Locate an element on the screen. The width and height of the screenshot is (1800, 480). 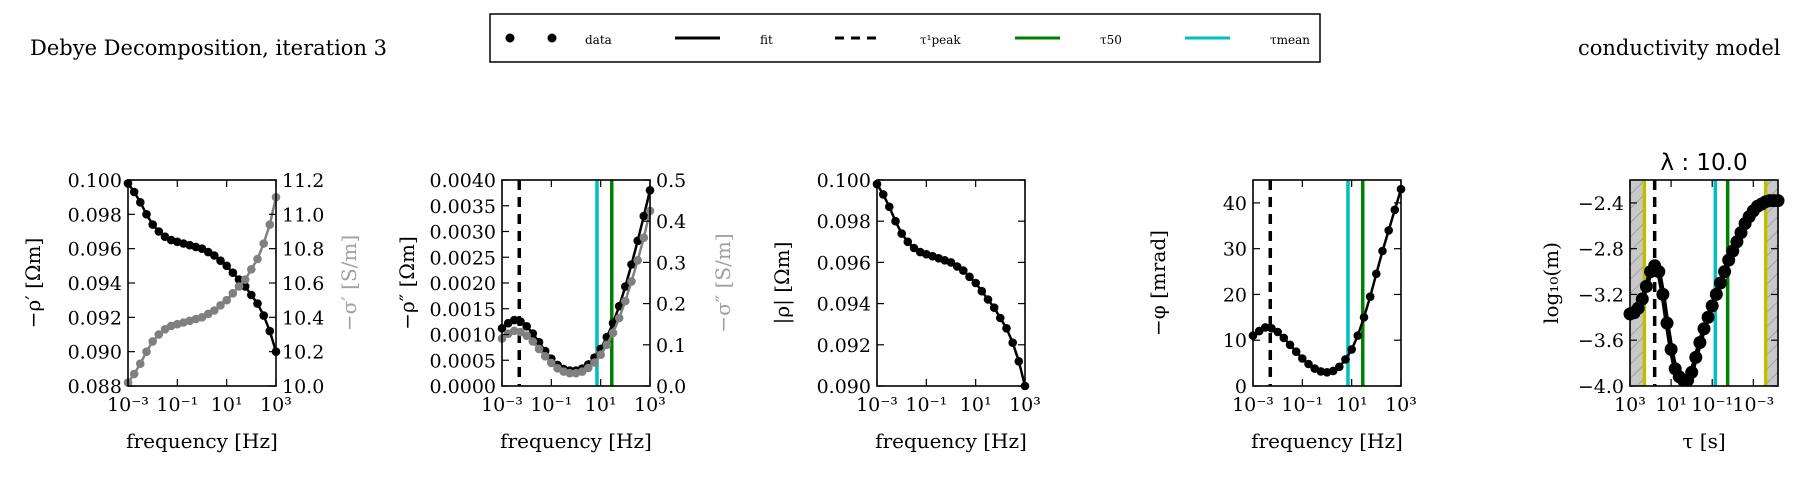
plot-frame is located at coordinates (951, 283).